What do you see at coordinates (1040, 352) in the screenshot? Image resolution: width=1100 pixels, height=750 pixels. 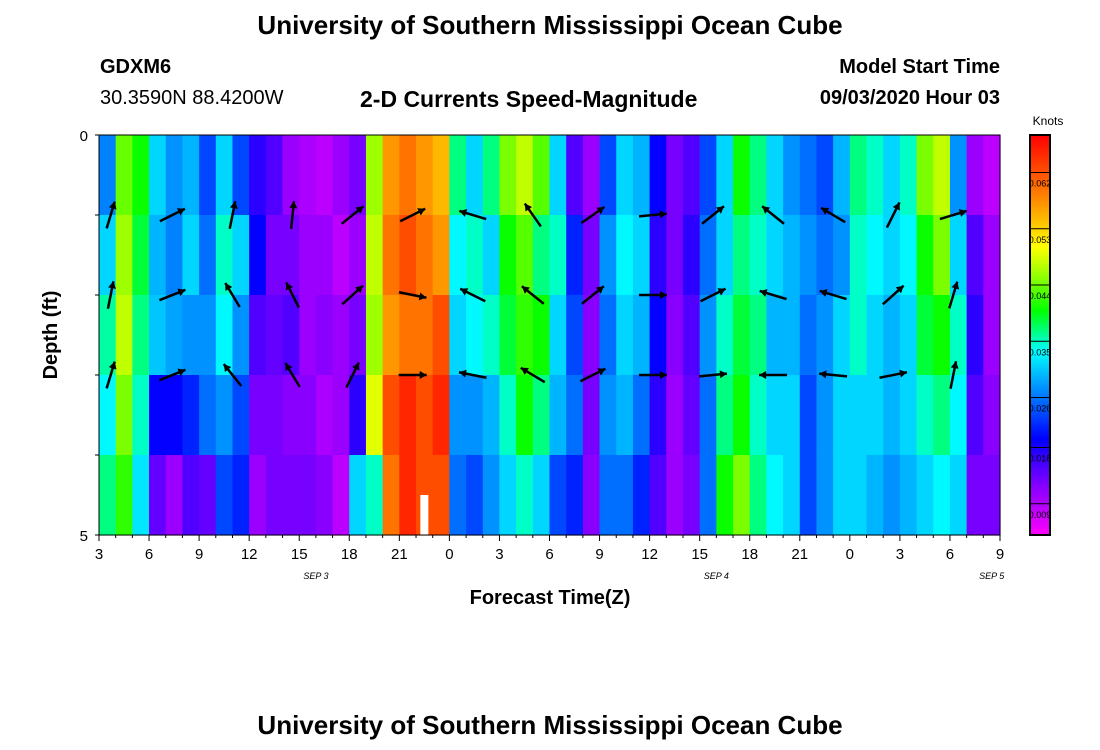 I see `colorbar-tick-label: 0.035` at bounding box center [1040, 352].